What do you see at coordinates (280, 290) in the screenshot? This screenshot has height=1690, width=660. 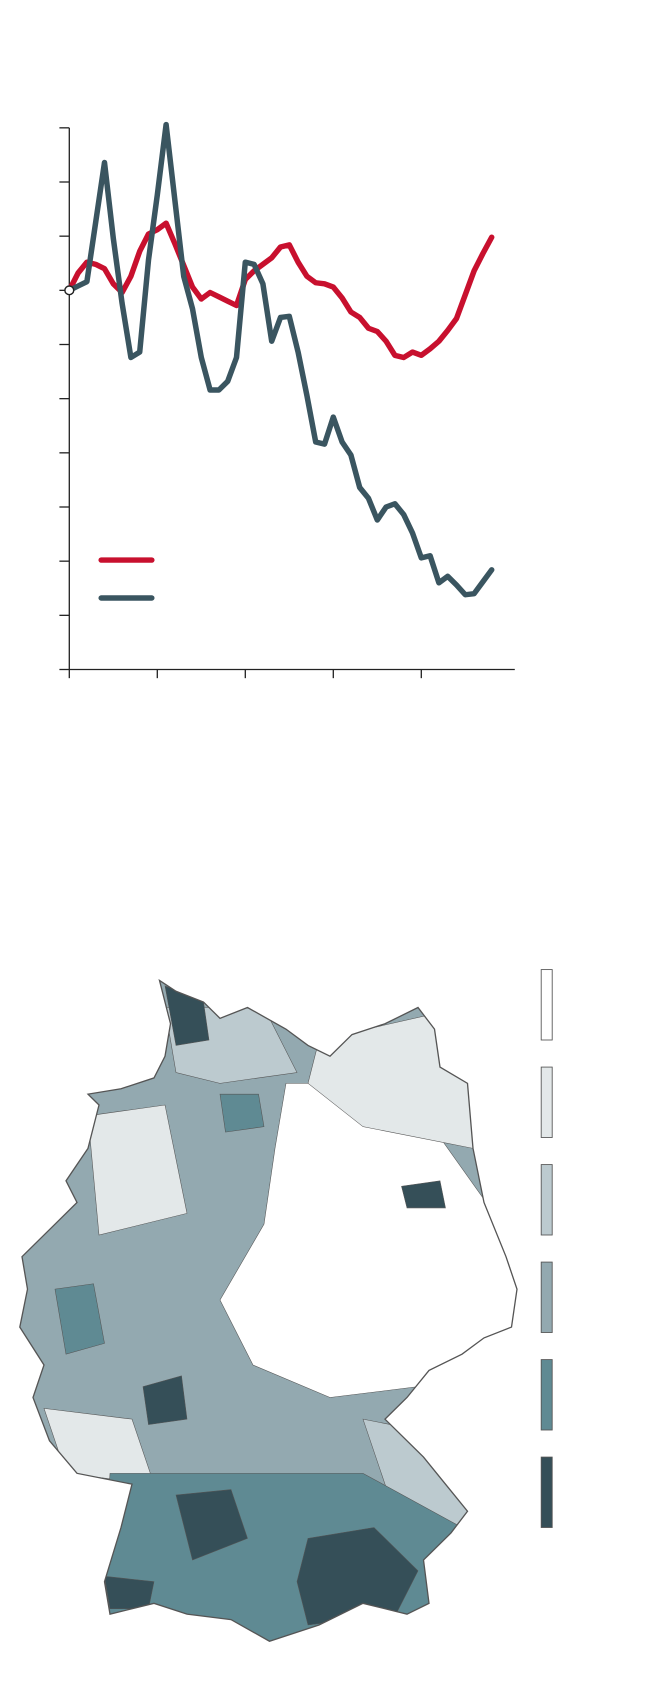 I see `data-line` at bounding box center [280, 290].